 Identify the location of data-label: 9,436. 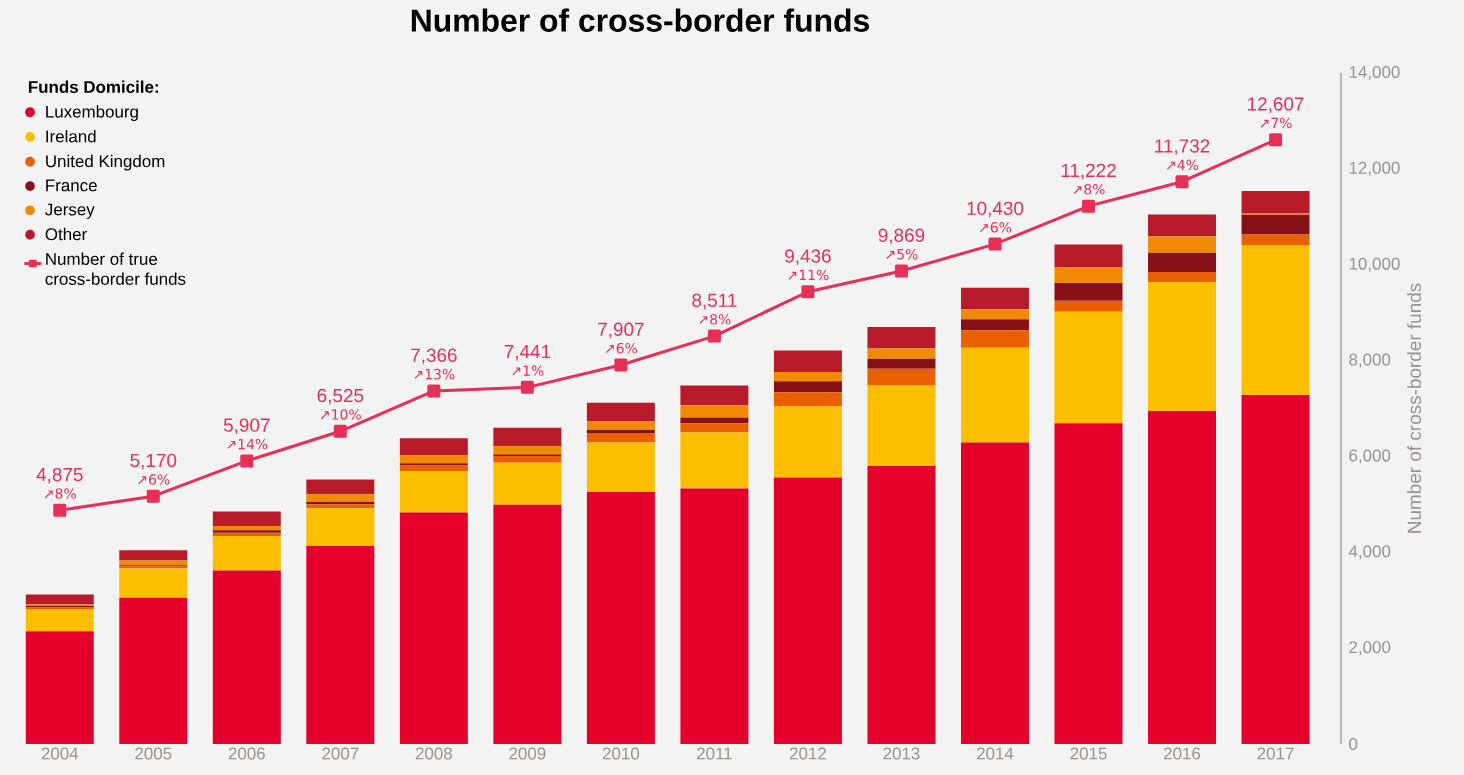
(808, 257).